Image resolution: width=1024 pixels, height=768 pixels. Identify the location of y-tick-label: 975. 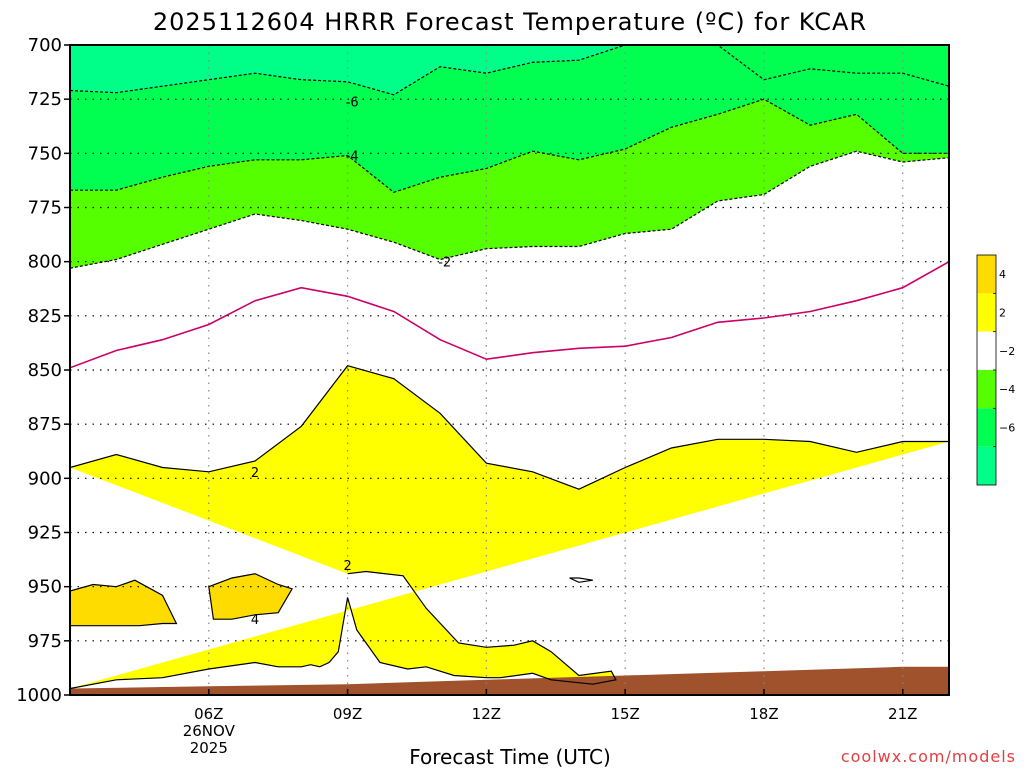
(45, 641).